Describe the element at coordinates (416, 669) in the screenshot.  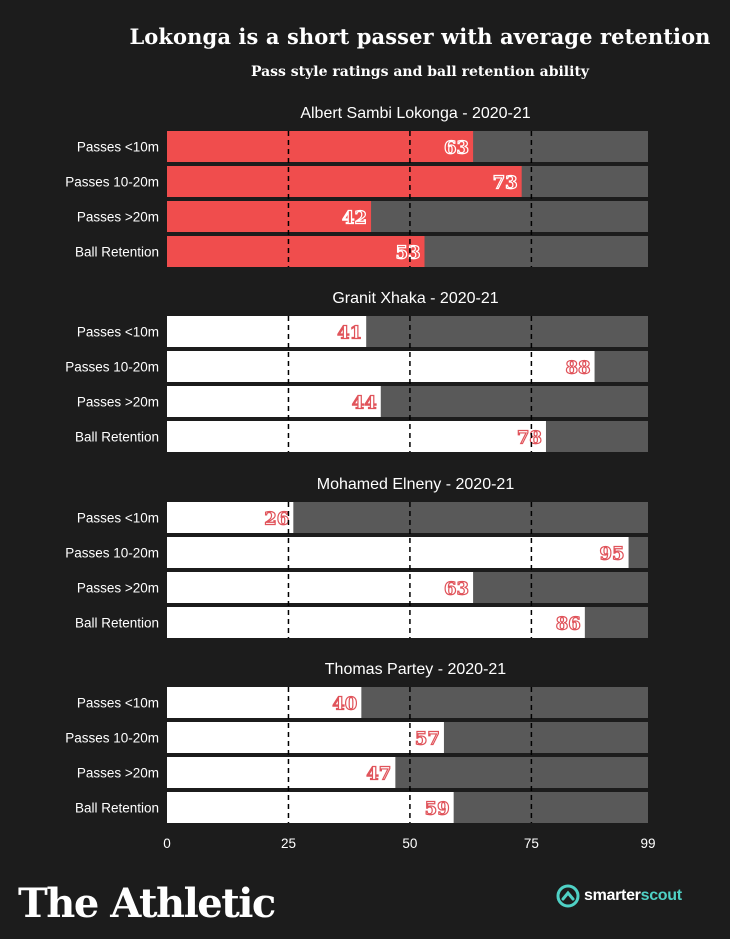
I see `panel-title: Thomas Partey - 2020-21` at that location.